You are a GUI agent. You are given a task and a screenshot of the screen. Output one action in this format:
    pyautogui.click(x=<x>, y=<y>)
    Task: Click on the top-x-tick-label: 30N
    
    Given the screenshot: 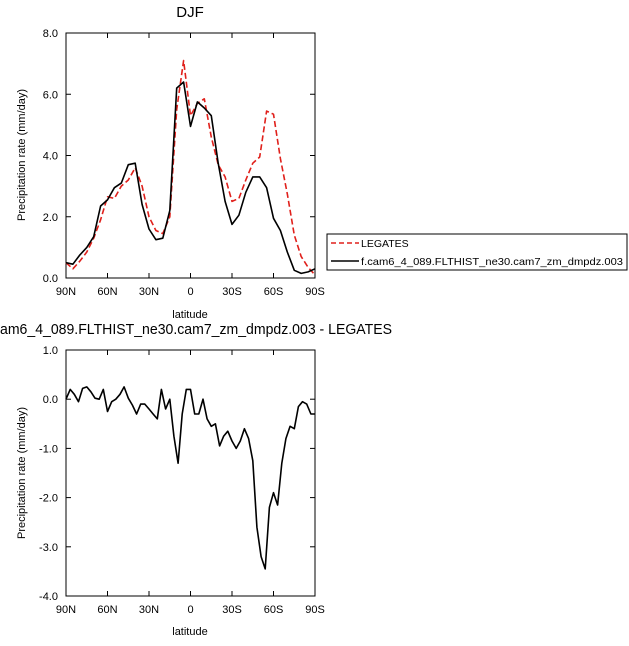 What is the action you would take?
    pyautogui.click(x=149, y=292)
    